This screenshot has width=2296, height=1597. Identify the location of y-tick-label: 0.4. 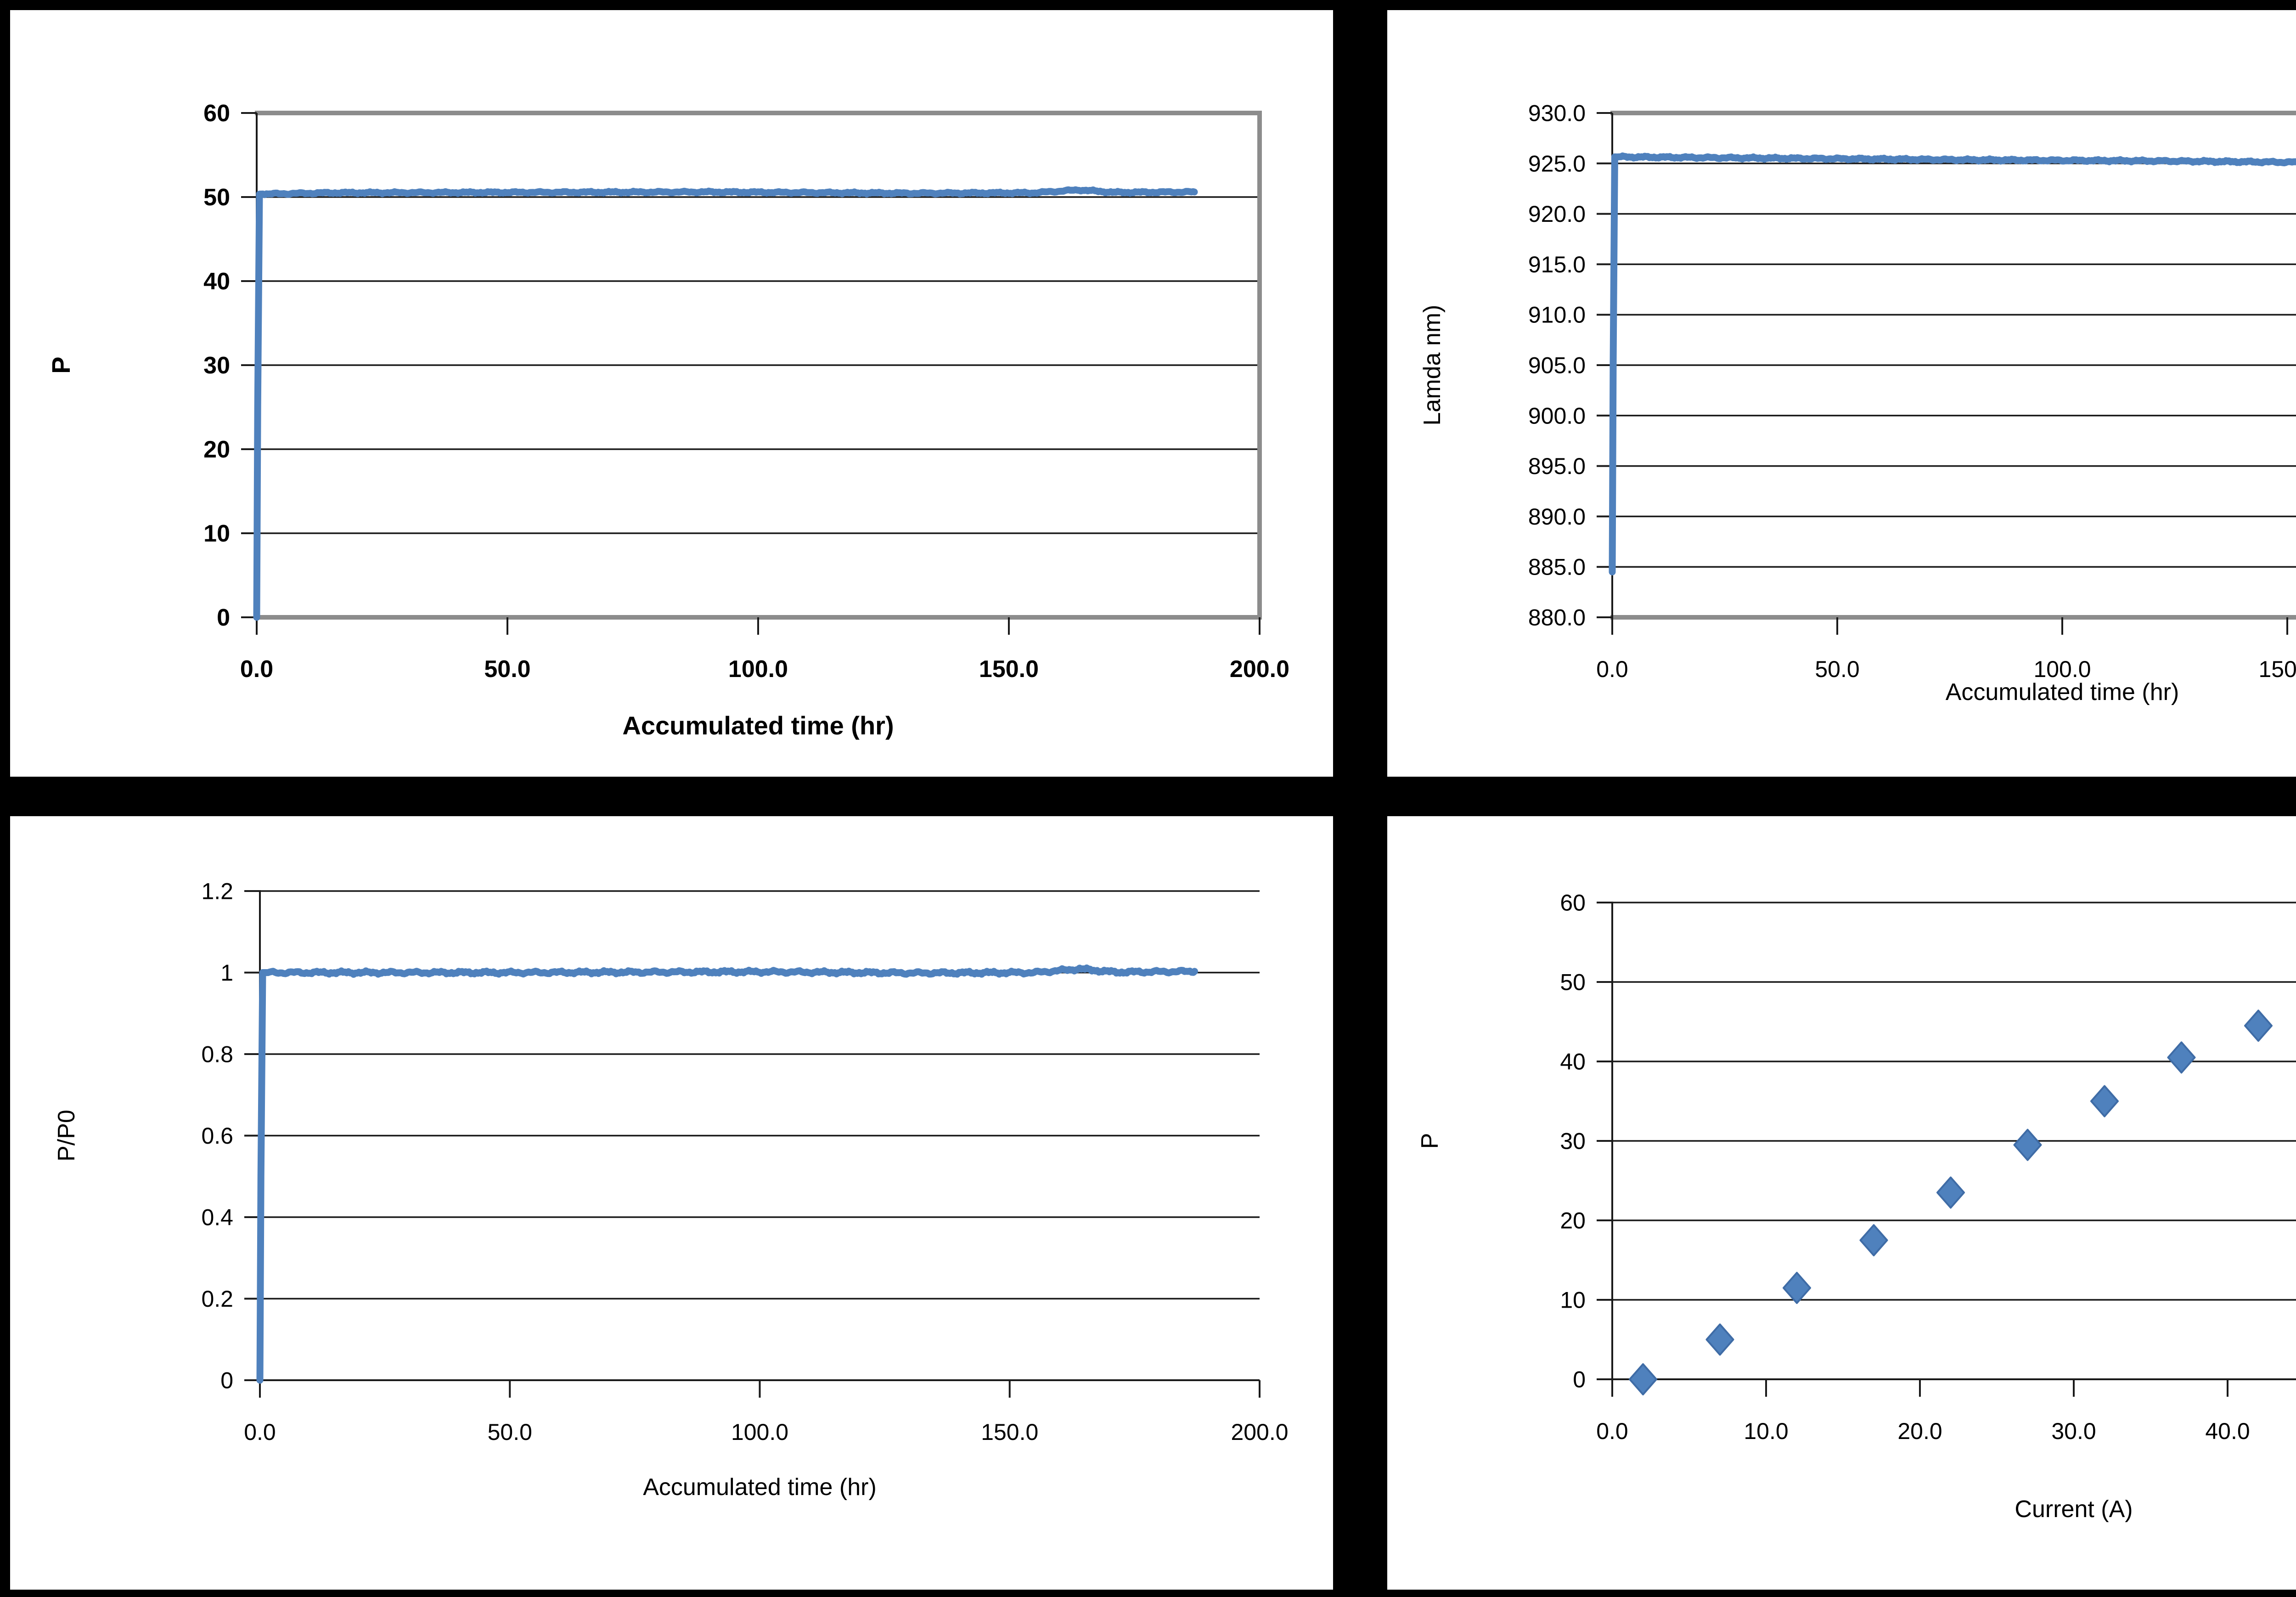
(217, 1217).